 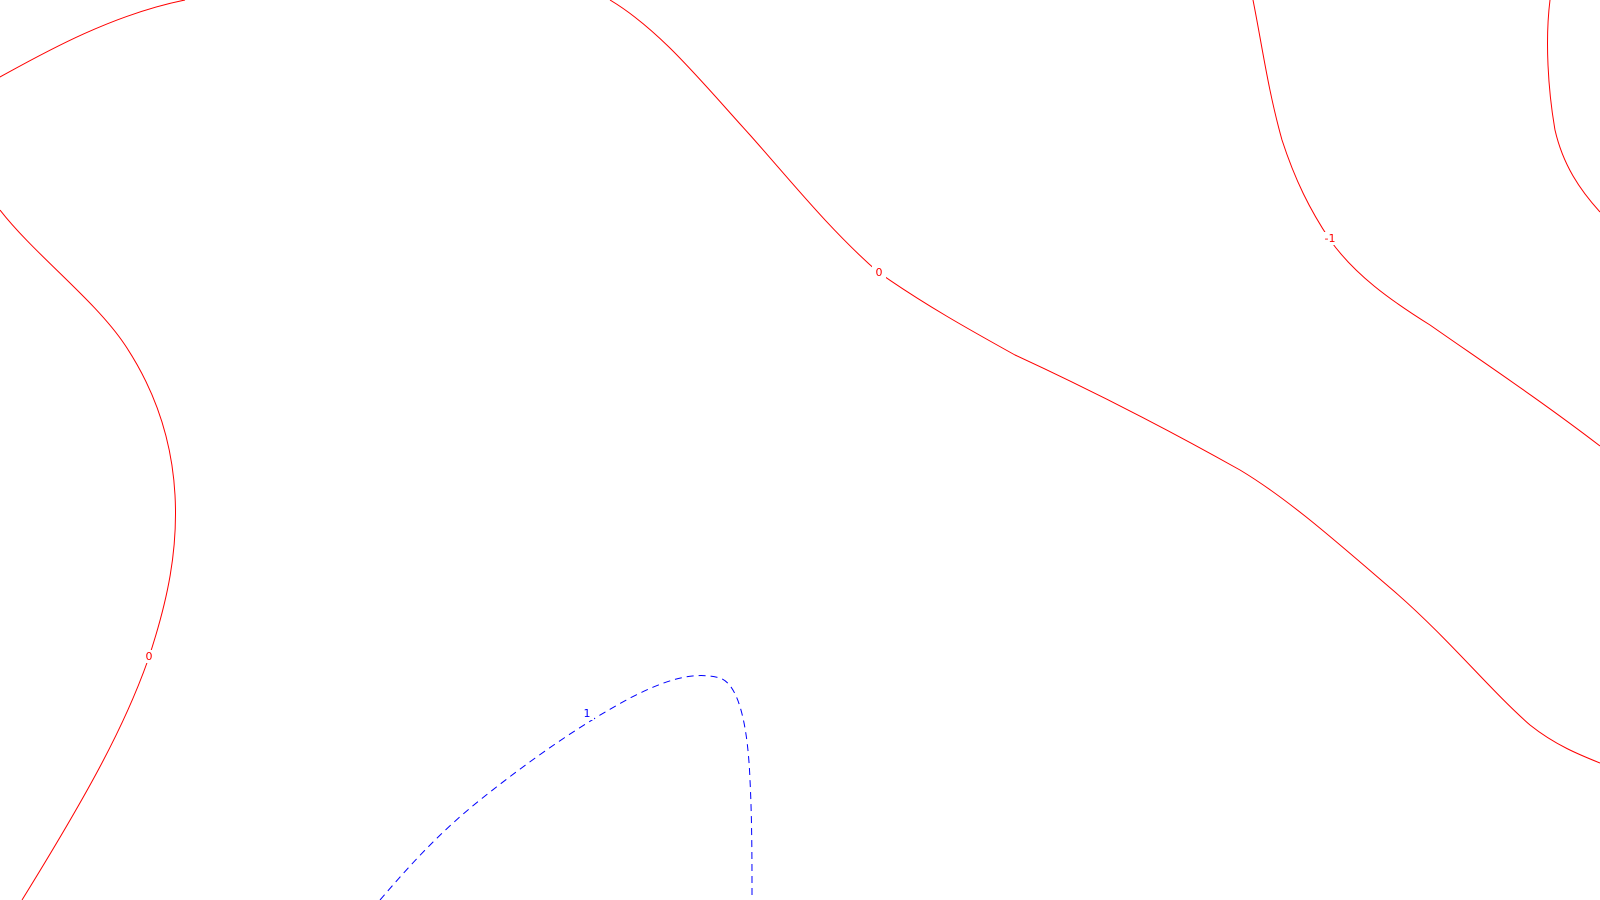 What do you see at coordinates (88, 554) in the screenshot?
I see `contour-line-0-left` at bounding box center [88, 554].